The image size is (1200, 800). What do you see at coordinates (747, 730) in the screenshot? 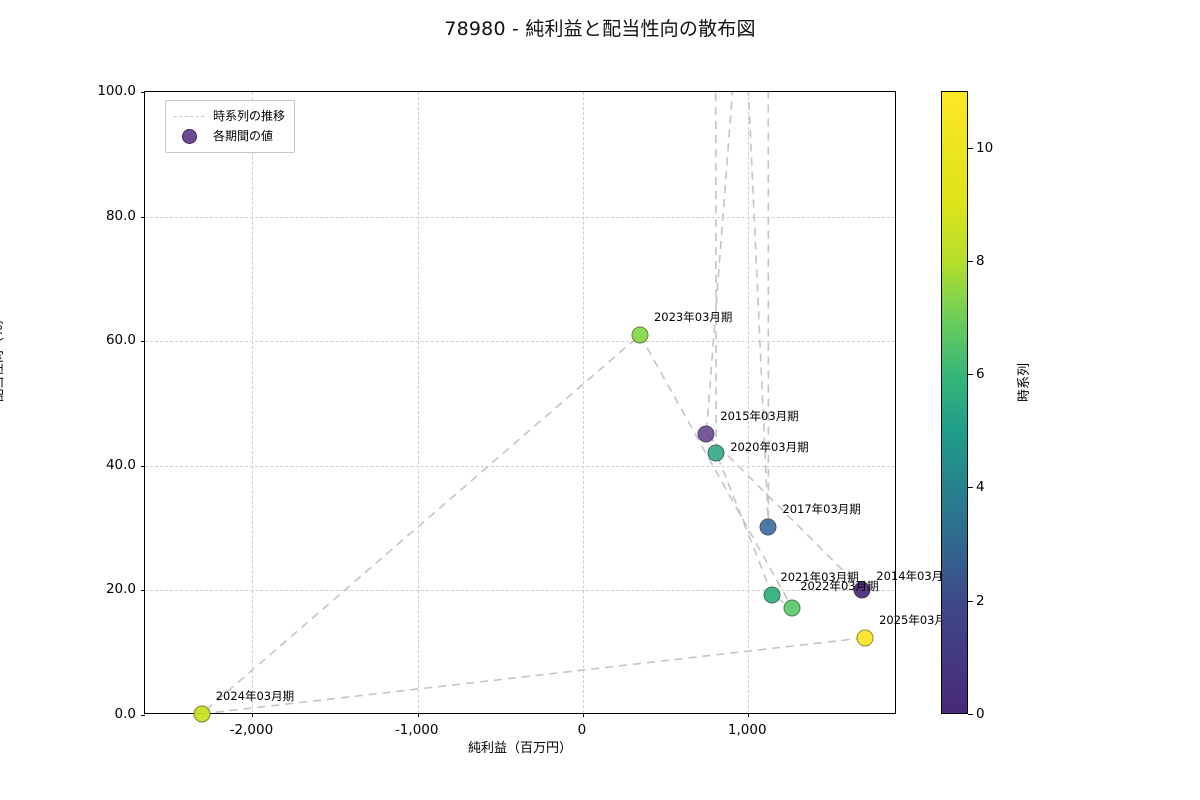
I see `x-tick-label: 1,000` at bounding box center [747, 730].